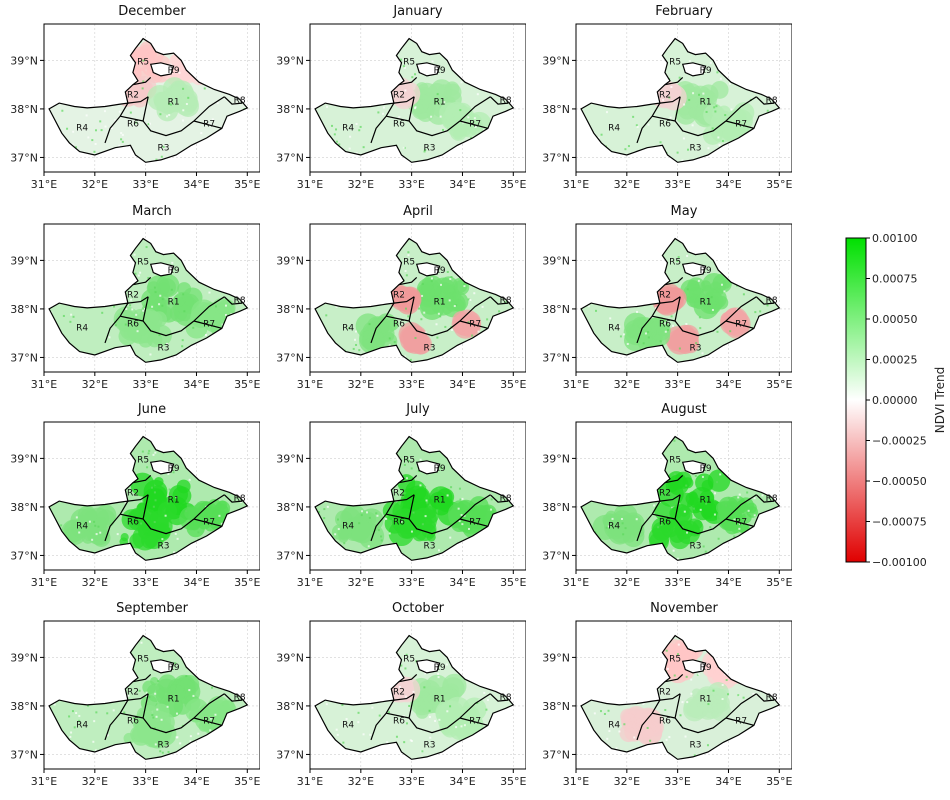  Describe the element at coordinates (418, 11) in the screenshot. I see `panel-title: January` at that location.